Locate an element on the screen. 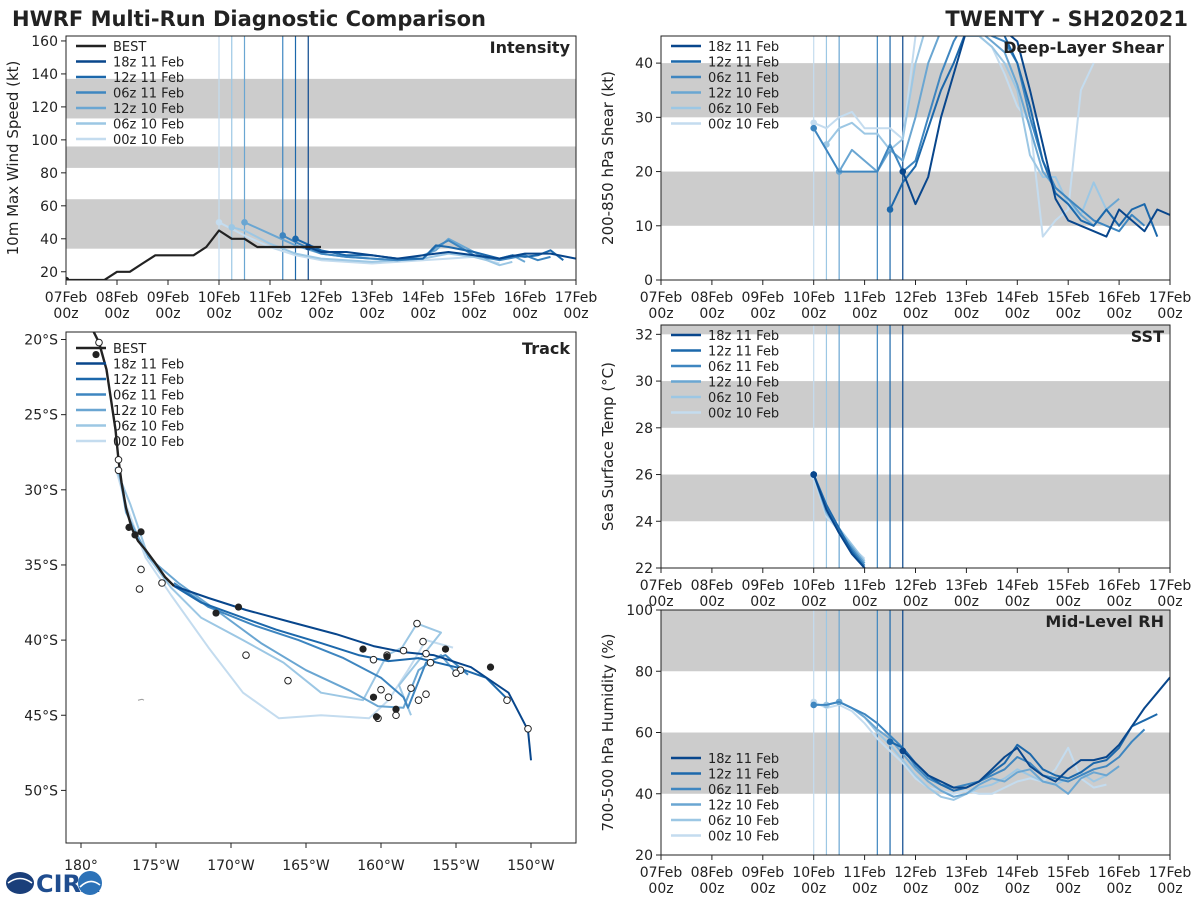 Image resolution: width=1200 pixels, height=904 pixels. rh-legend-label: 00z 10 Feb is located at coordinates (743, 837).